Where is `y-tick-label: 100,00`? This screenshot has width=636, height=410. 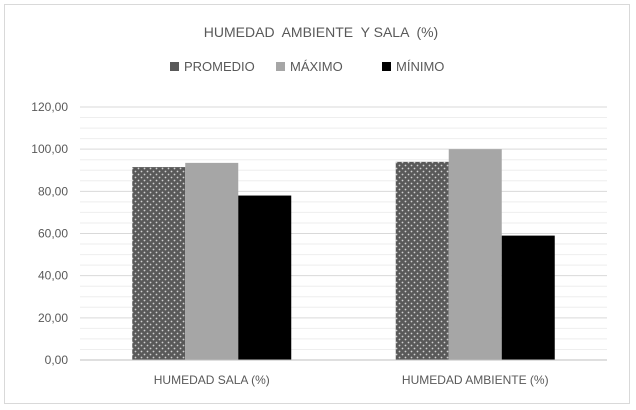 y-tick-label: 100,00 is located at coordinates (49, 149).